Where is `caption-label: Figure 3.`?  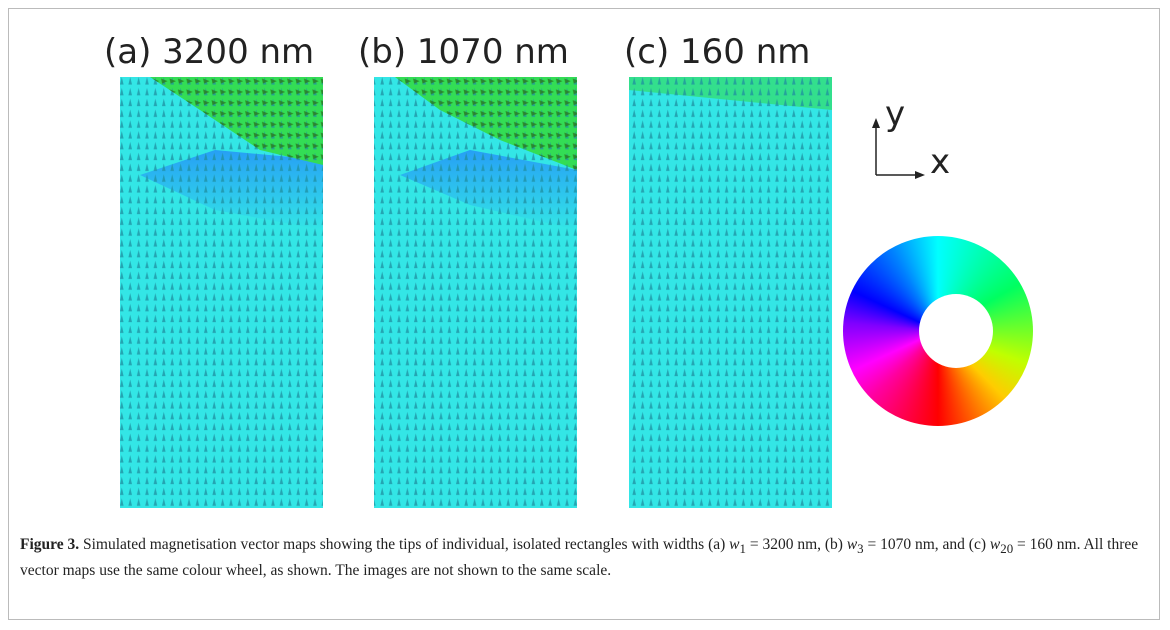 caption-label: Figure 3. is located at coordinates (50, 544).